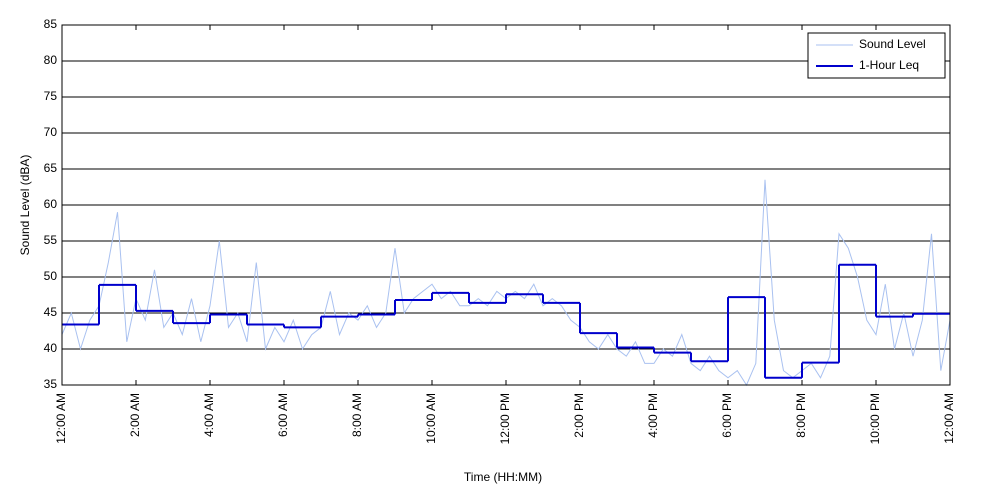 This screenshot has width=1000, height=500. I want to click on y-tick-label: 65, so click(51, 168).